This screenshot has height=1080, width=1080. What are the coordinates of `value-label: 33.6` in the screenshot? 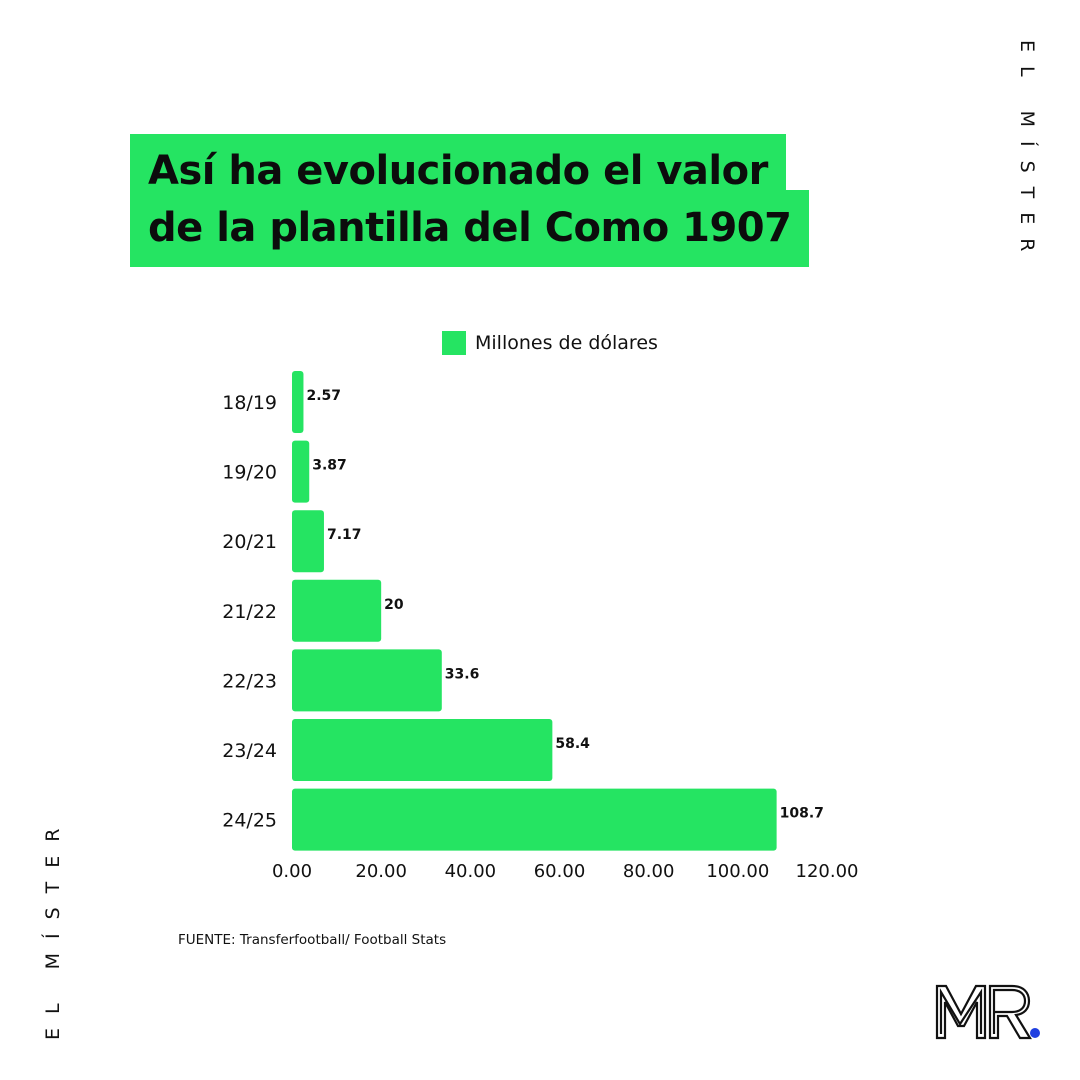 It's located at (462, 674).